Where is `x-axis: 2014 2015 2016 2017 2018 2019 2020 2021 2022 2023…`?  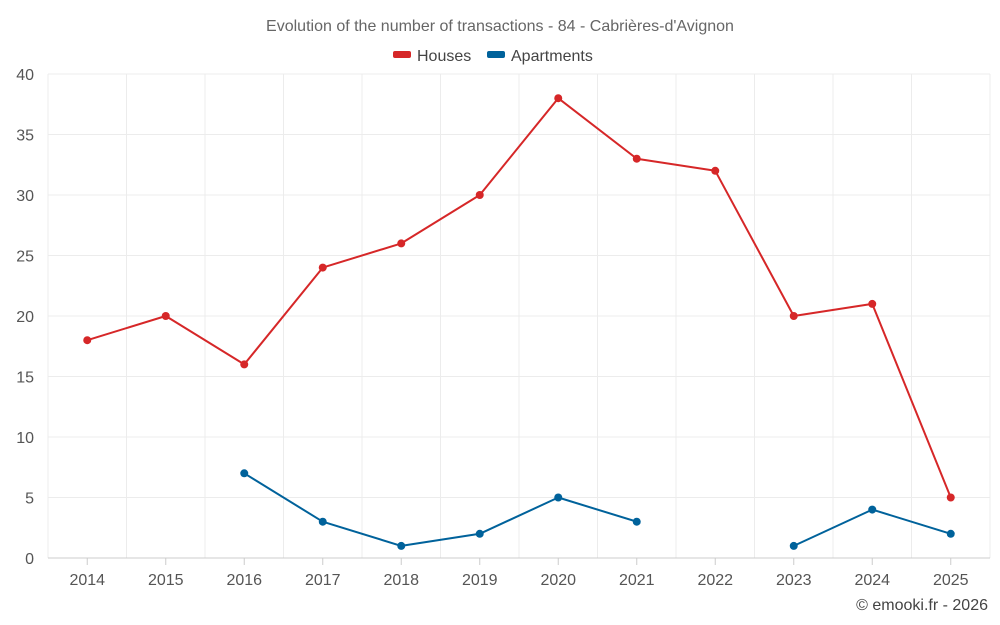 x-axis: 2014 2015 2016 2017 2018 2019 2020 2021 2022 2023… is located at coordinates (519, 573).